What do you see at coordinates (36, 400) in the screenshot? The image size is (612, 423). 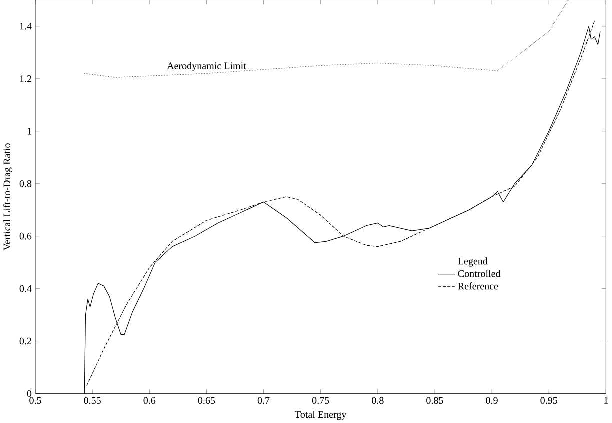 I see `x-tick-label: 0.5` at bounding box center [36, 400].